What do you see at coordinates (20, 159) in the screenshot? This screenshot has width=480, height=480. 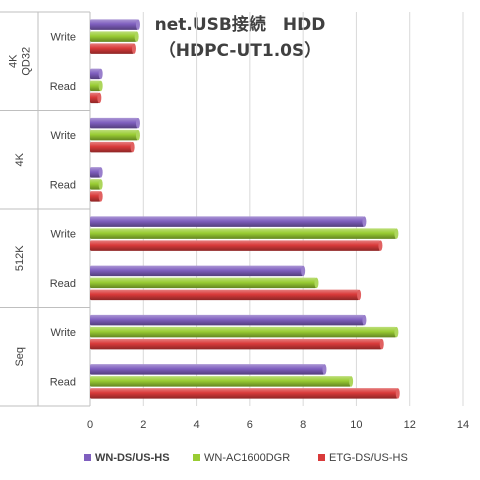 I see `group-label: 4K` at bounding box center [20, 159].